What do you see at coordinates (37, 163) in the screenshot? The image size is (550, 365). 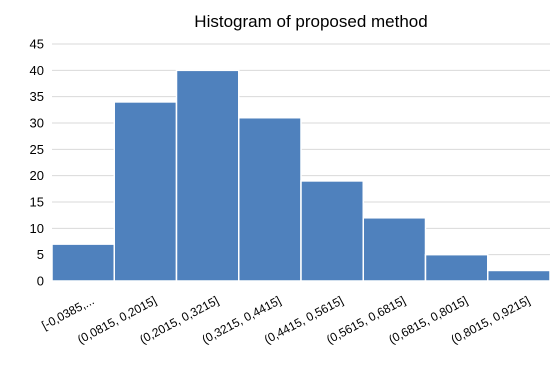 I see `y-axis-ticks: 0 5 10 15 20 25 30 35 40 45` at bounding box center [37, 163].